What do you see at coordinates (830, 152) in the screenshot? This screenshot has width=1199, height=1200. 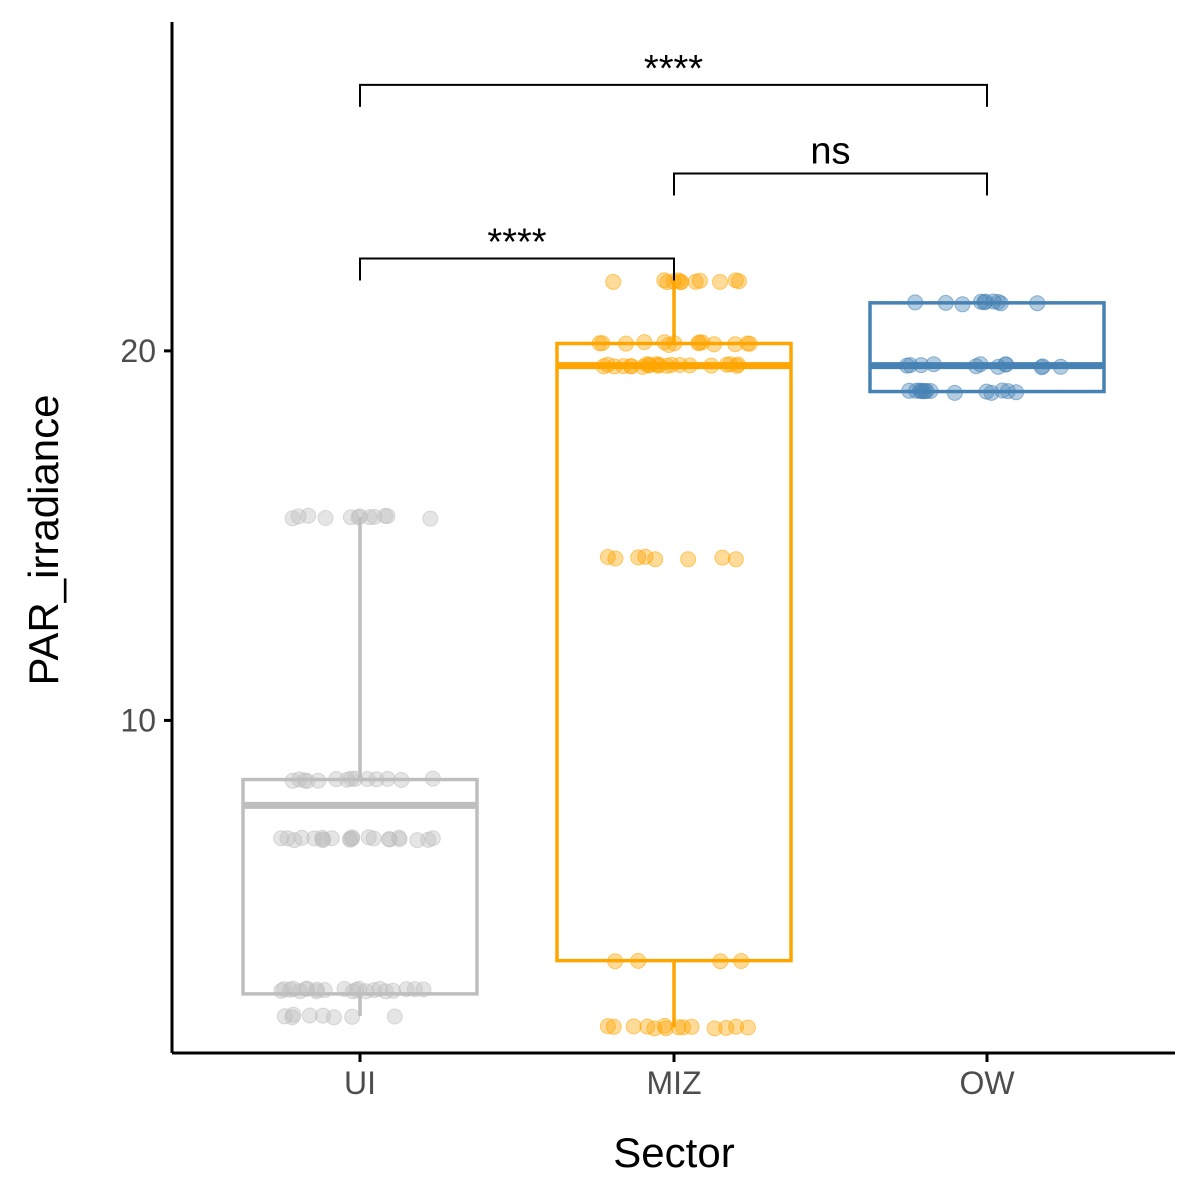 I see `significance-label: ns` at bounding box center [830, 152].